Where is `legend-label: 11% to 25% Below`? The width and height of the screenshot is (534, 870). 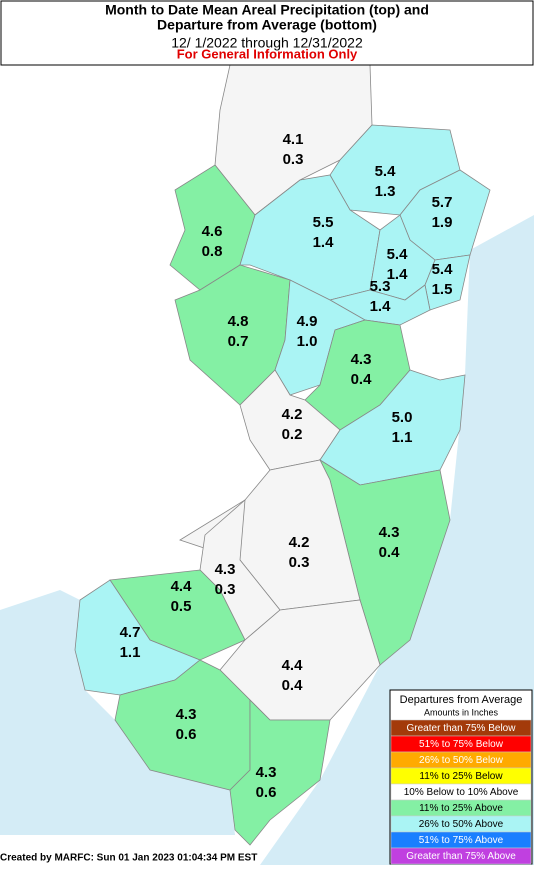
legend-label: 11% to 25% Below is located at coordinates (461, 776).